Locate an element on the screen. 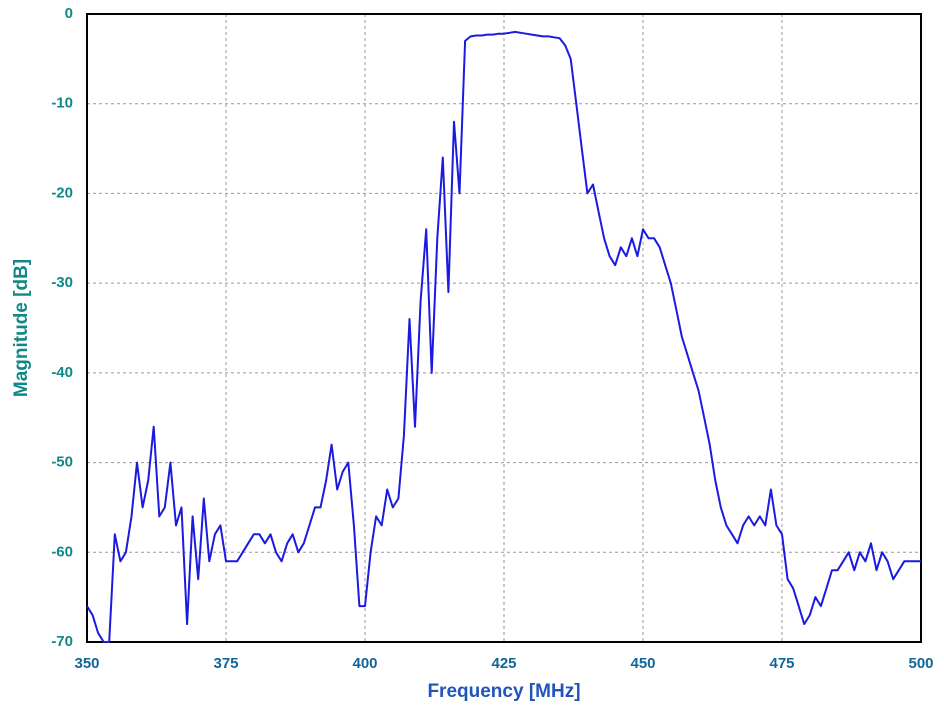  x-tick-label: 500 is located at coordinates (920, 663).